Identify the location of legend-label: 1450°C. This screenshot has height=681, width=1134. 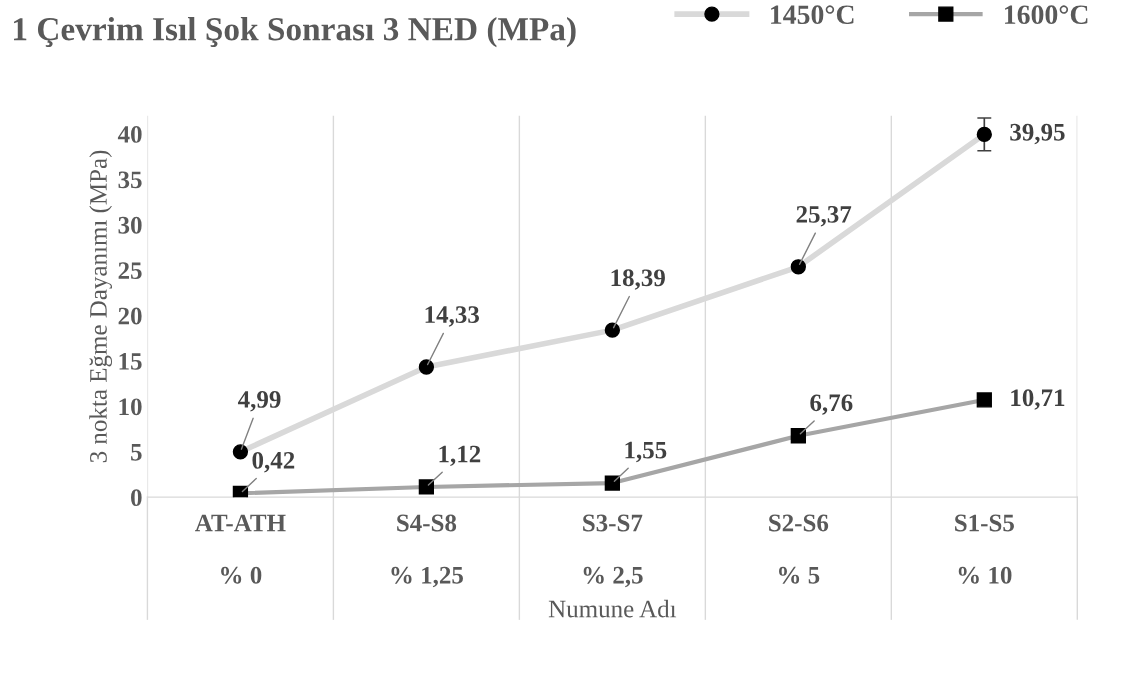
(812, 15).